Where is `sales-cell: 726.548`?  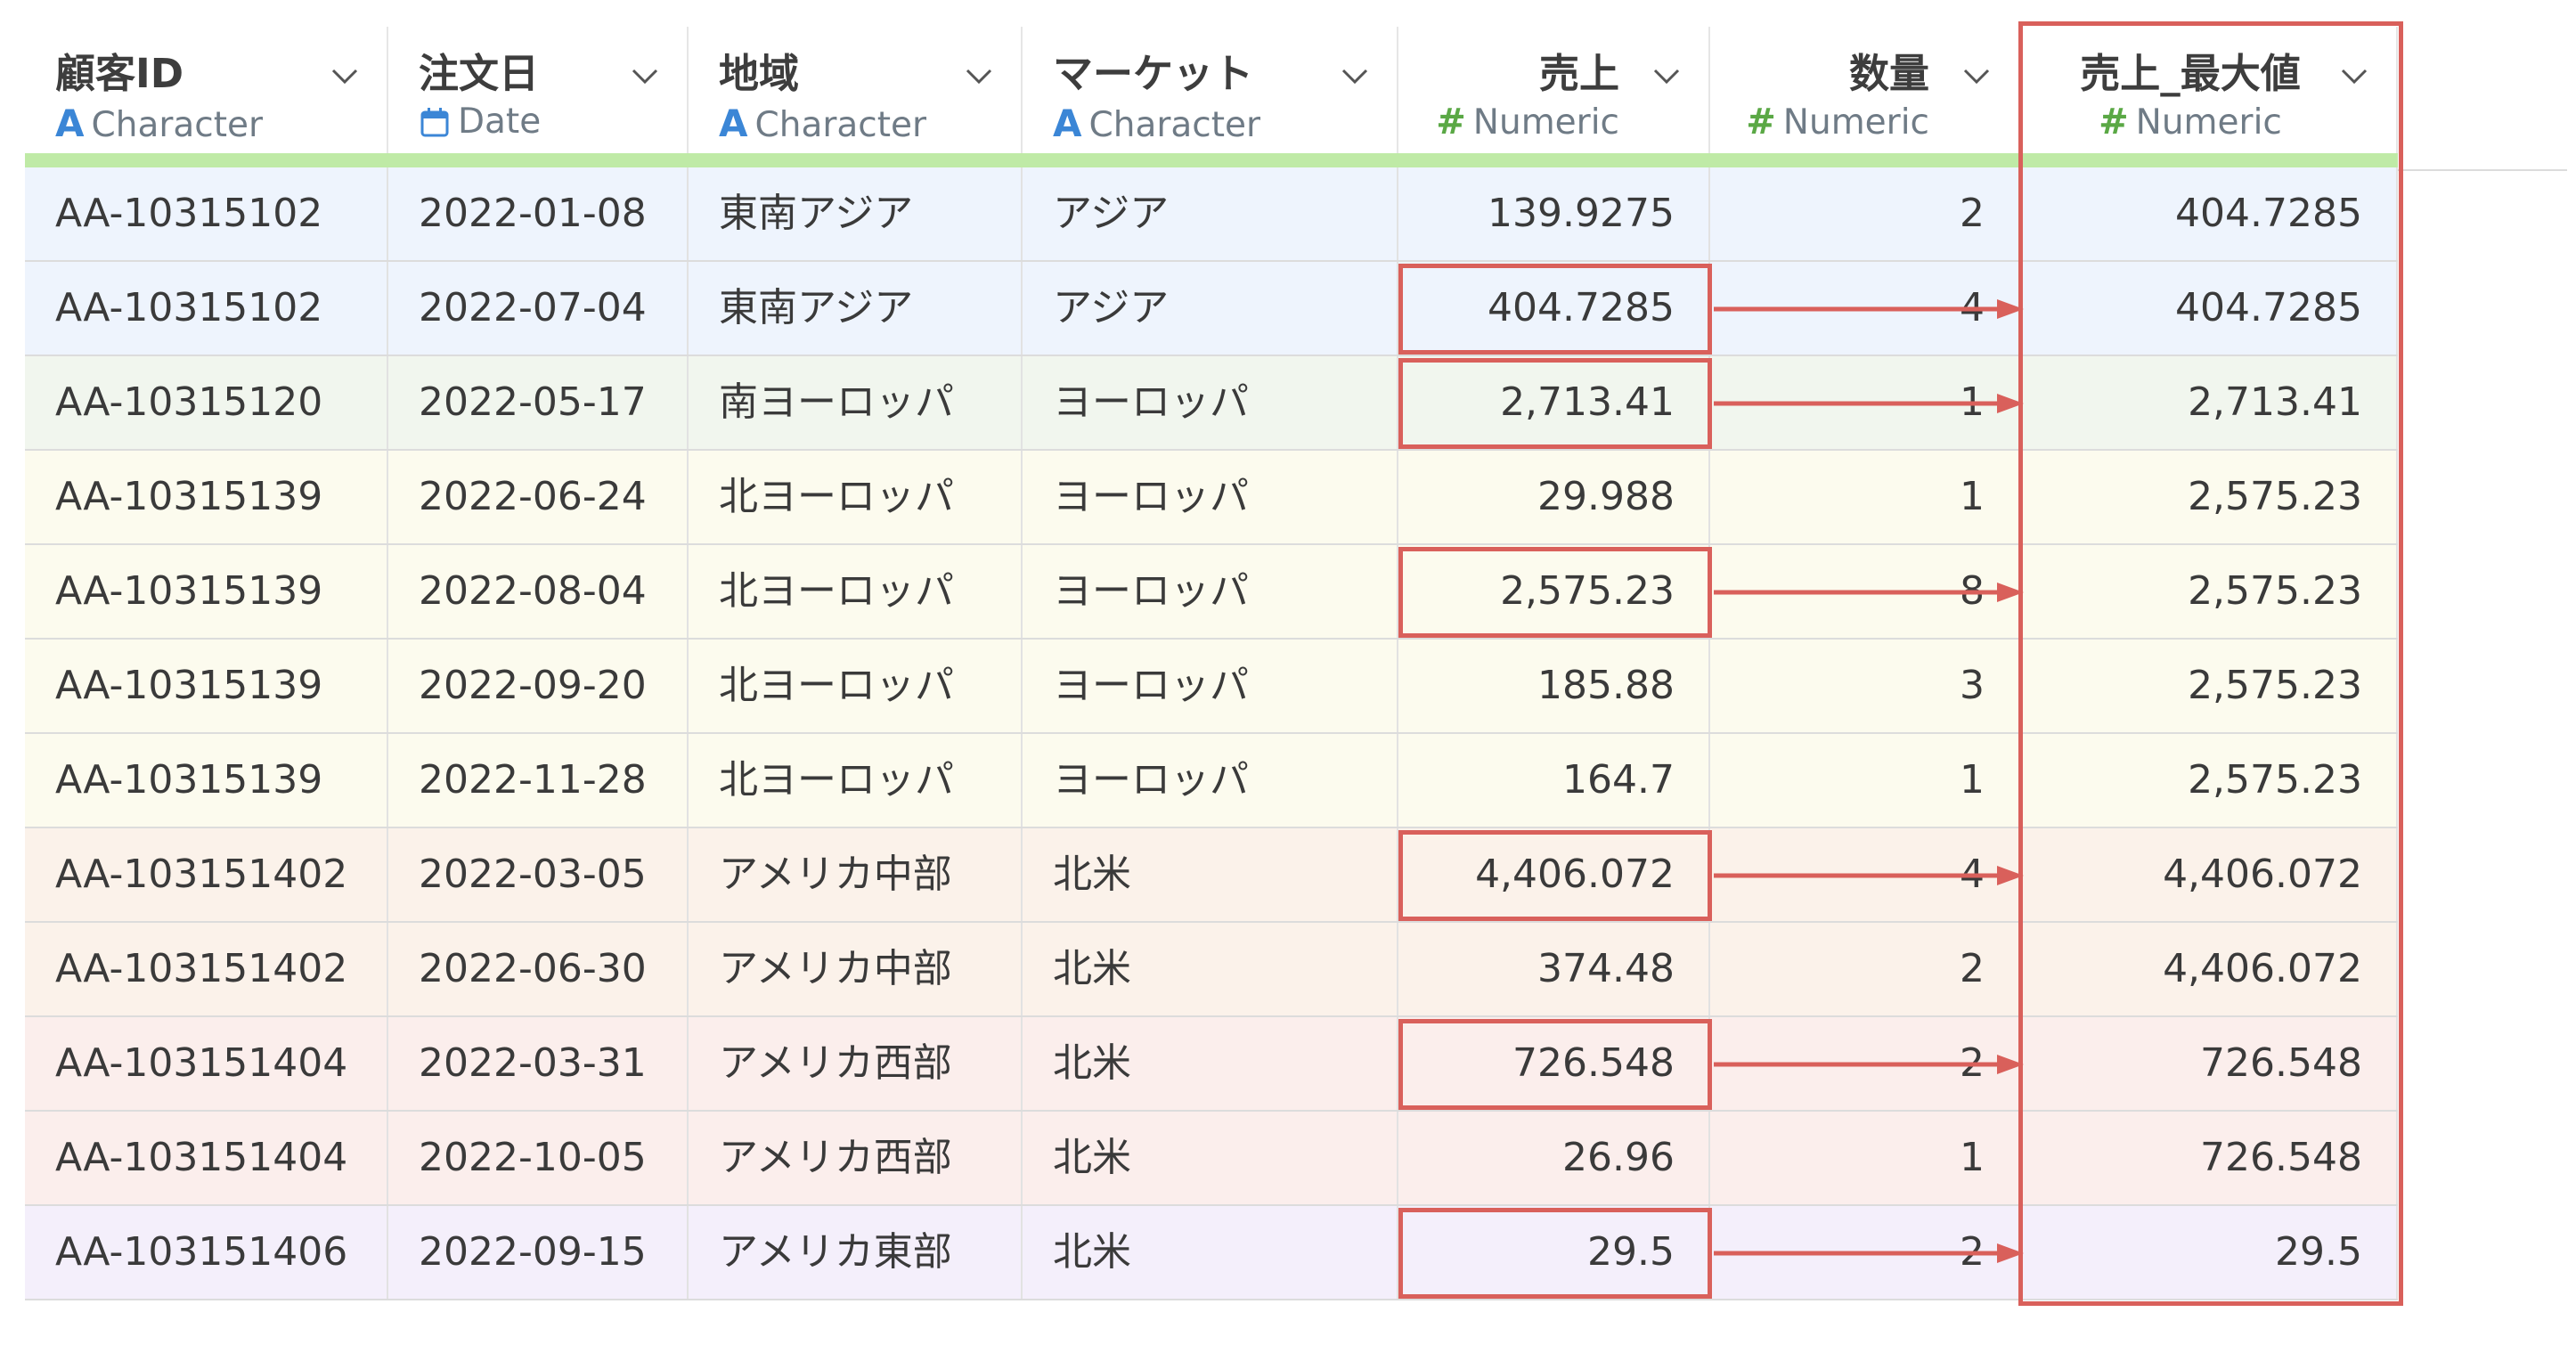 sales-cell: 726.548 is located at coordinates (1554, 1063).